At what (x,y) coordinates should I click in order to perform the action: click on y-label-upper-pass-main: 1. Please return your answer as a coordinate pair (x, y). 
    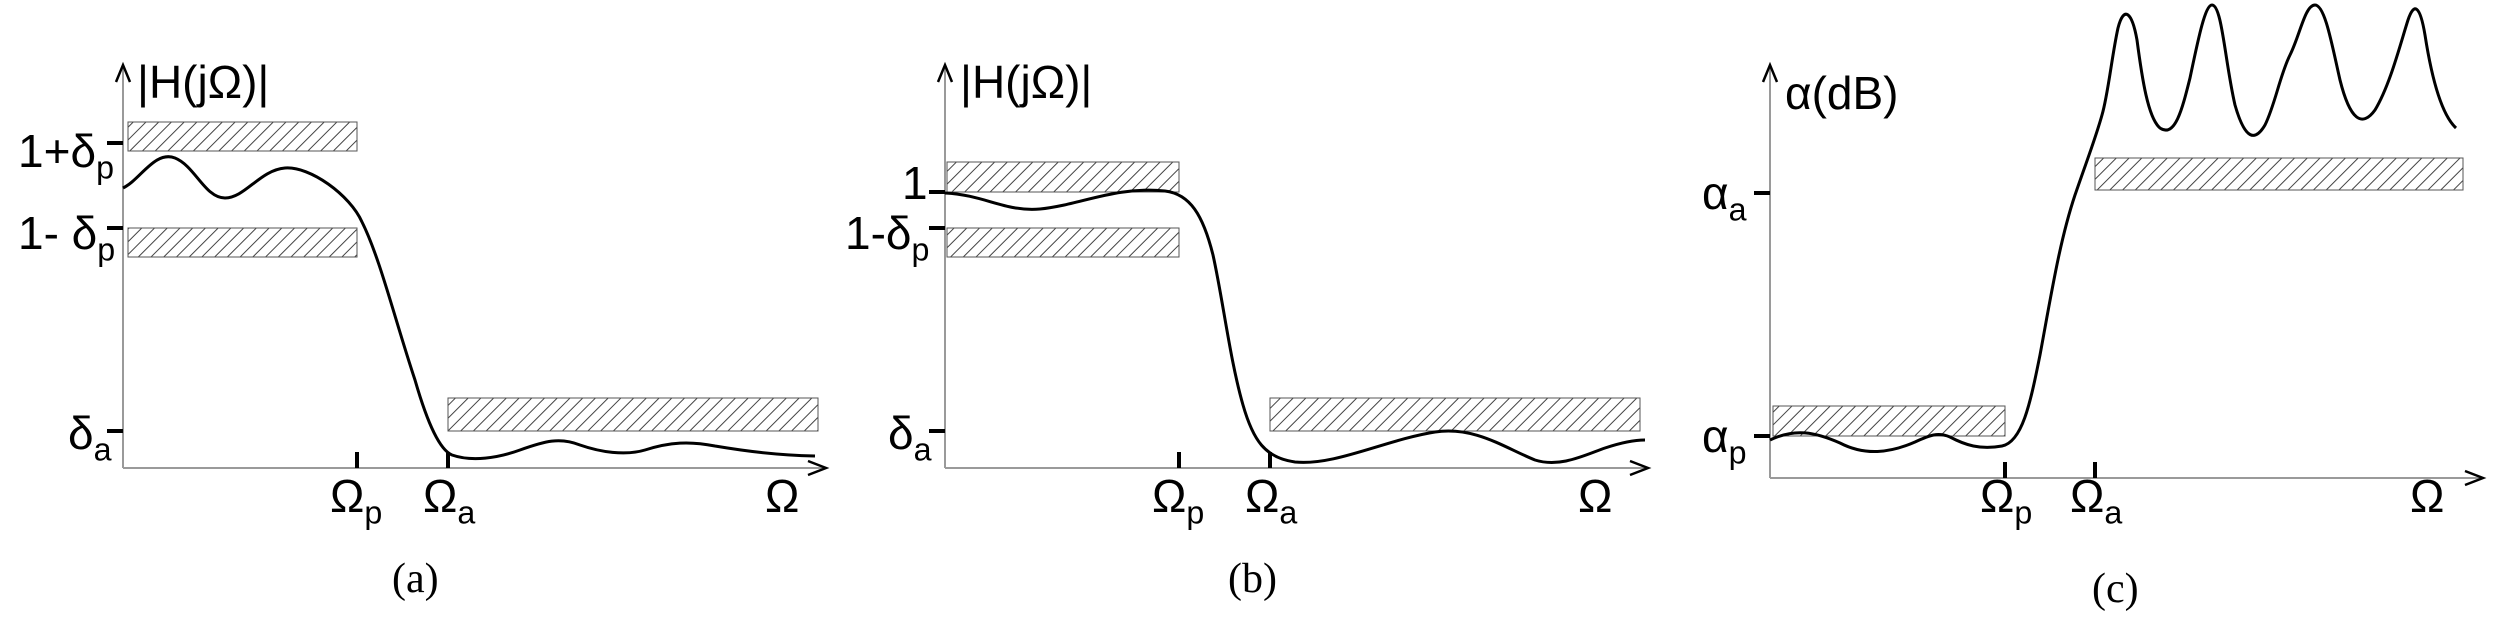
    Looking at the image, I should click on (915, 183).